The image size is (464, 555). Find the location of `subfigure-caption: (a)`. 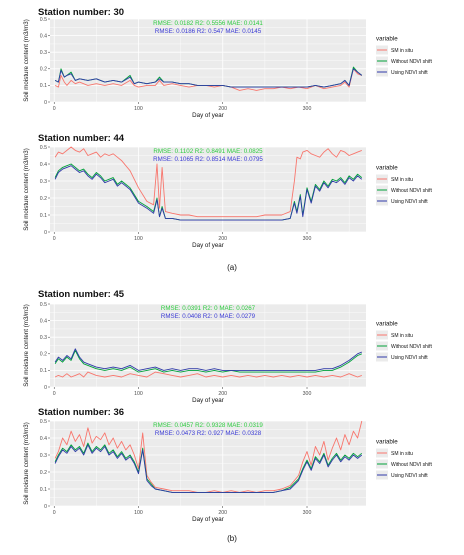

subfigure-caption: (a) is located at coordinates (232, 267).